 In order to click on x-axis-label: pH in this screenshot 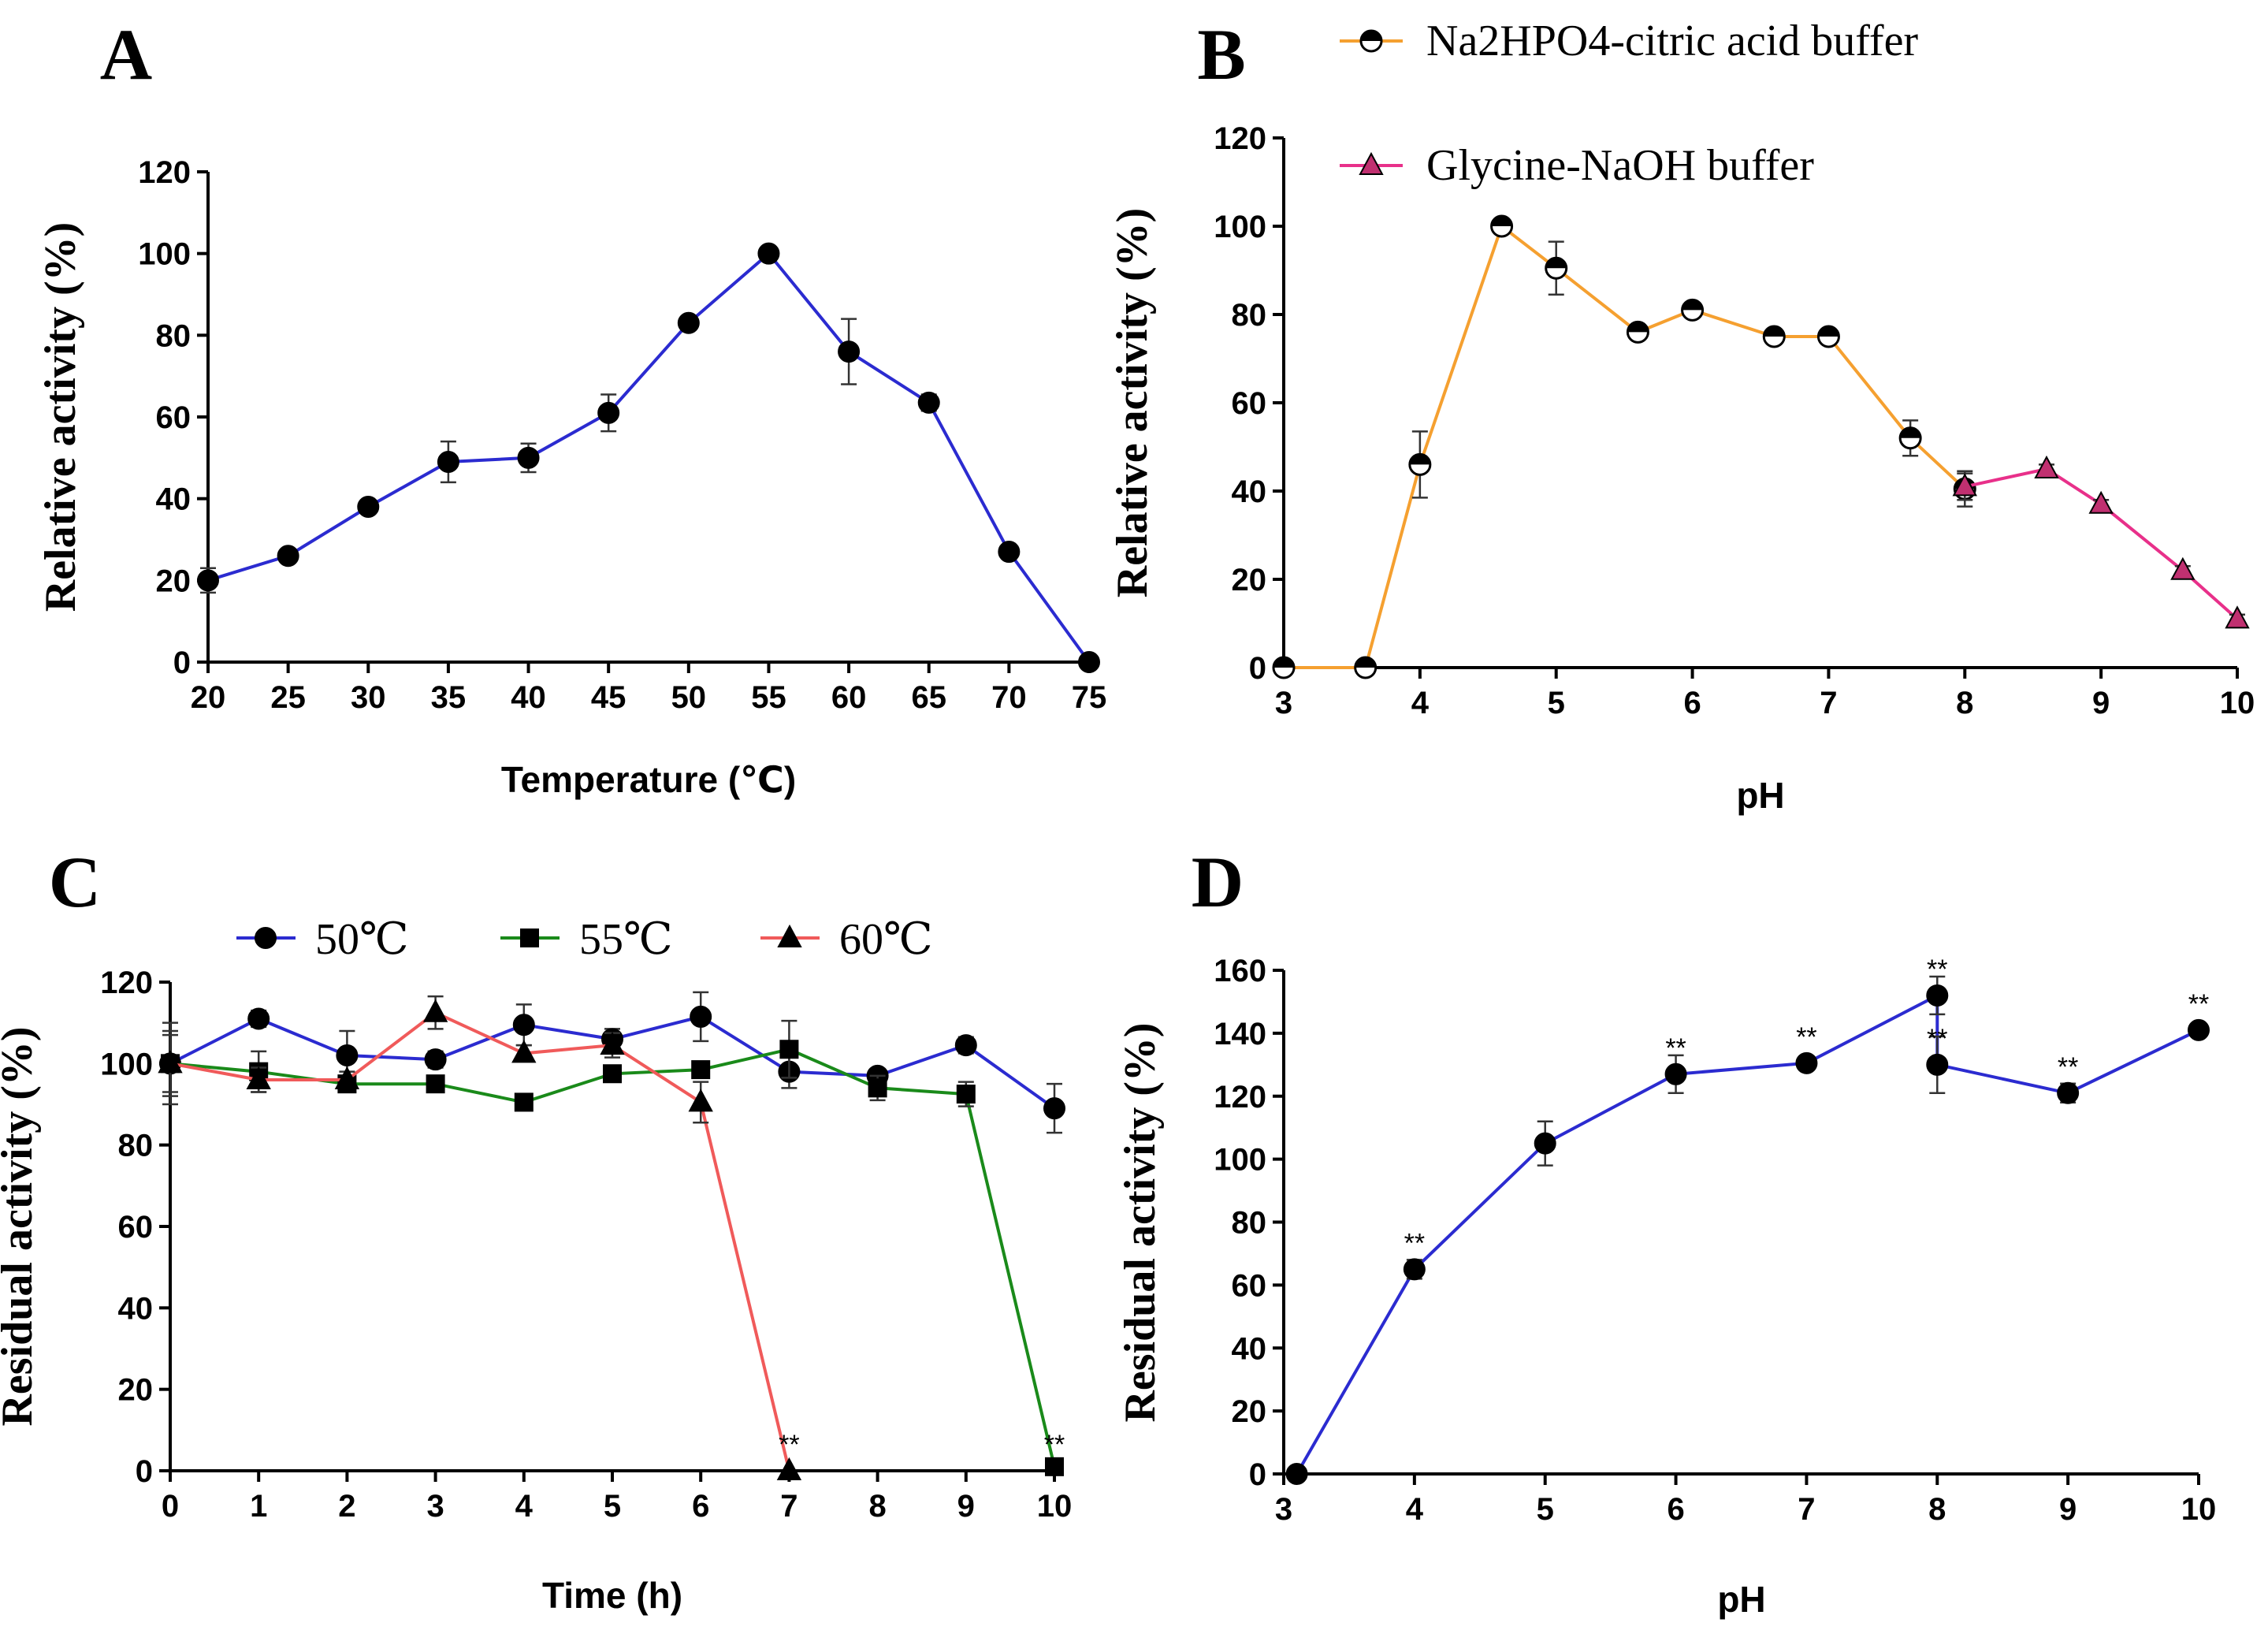, I will do `click(1760, 795)`.